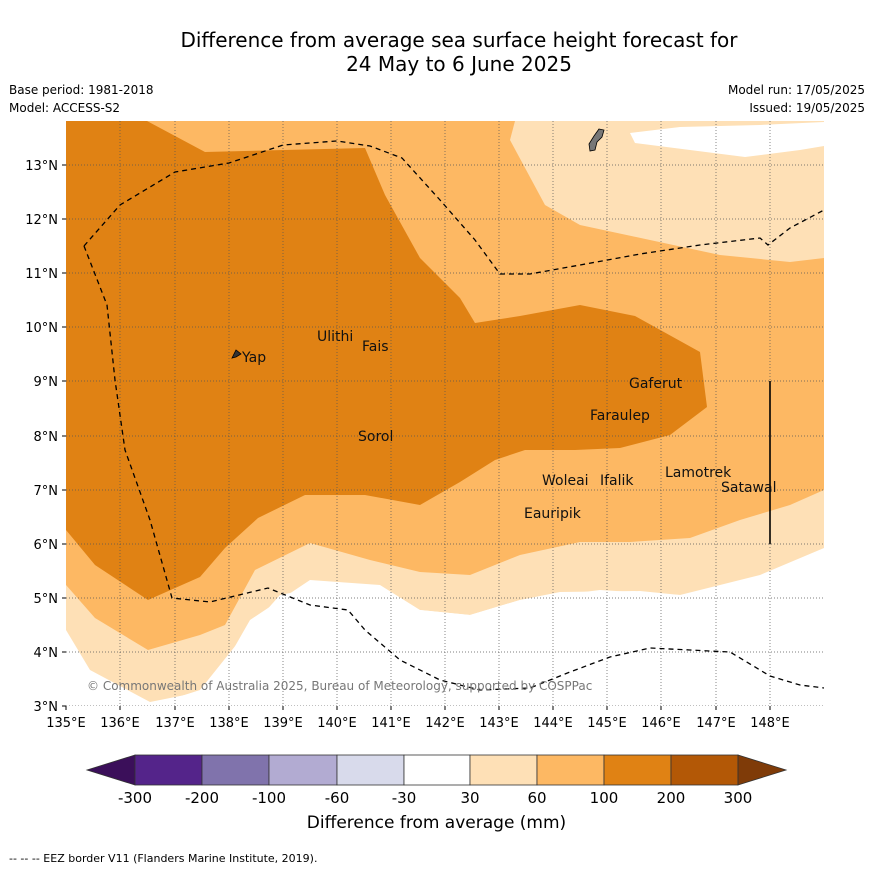  I want to click on x-tick-147: 147°E, so click(716, 723).